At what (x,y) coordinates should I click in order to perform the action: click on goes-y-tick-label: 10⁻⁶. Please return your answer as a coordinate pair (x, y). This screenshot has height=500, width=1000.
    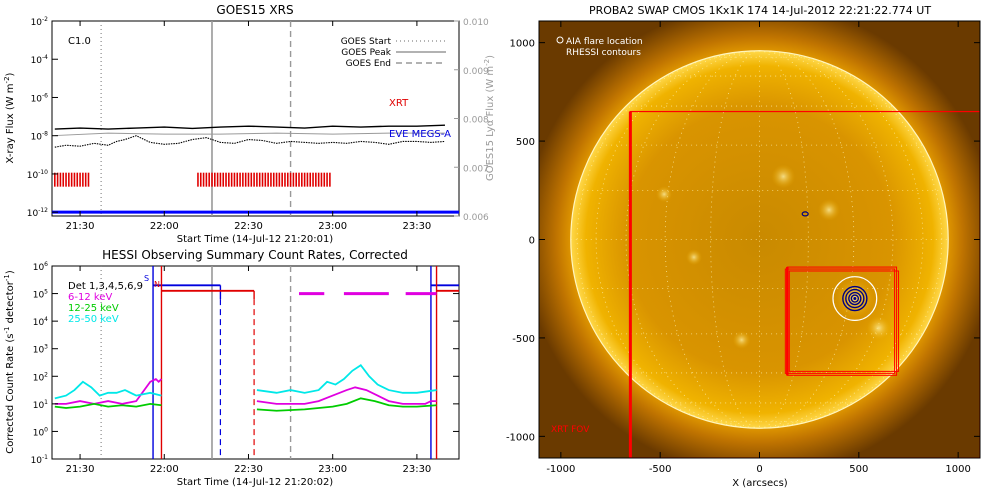
    Looking at the image, I should click on (40, 98).